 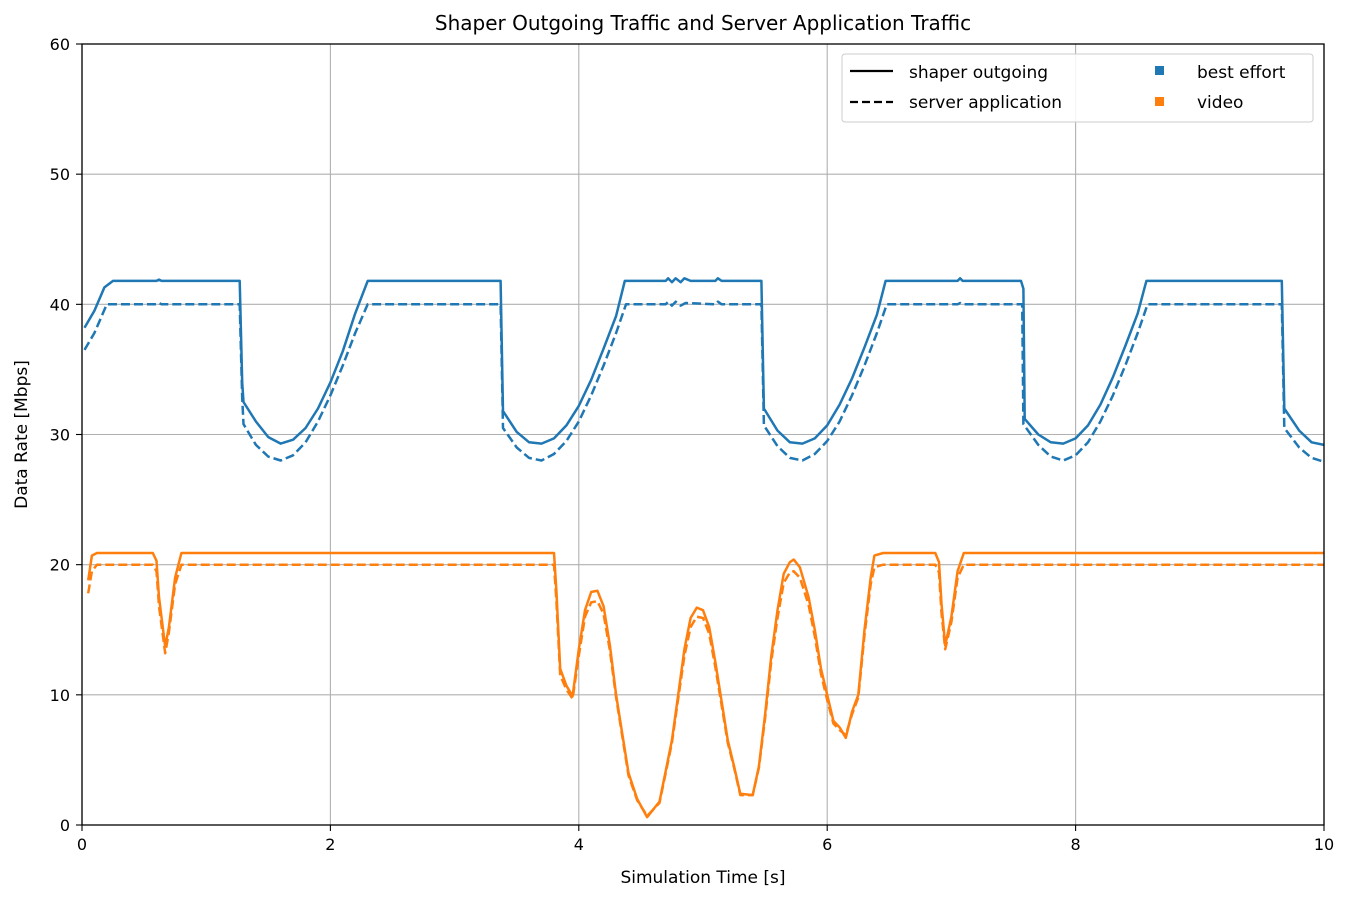 I want to click on x-tick-label: 6, so click(x=827, y=844).